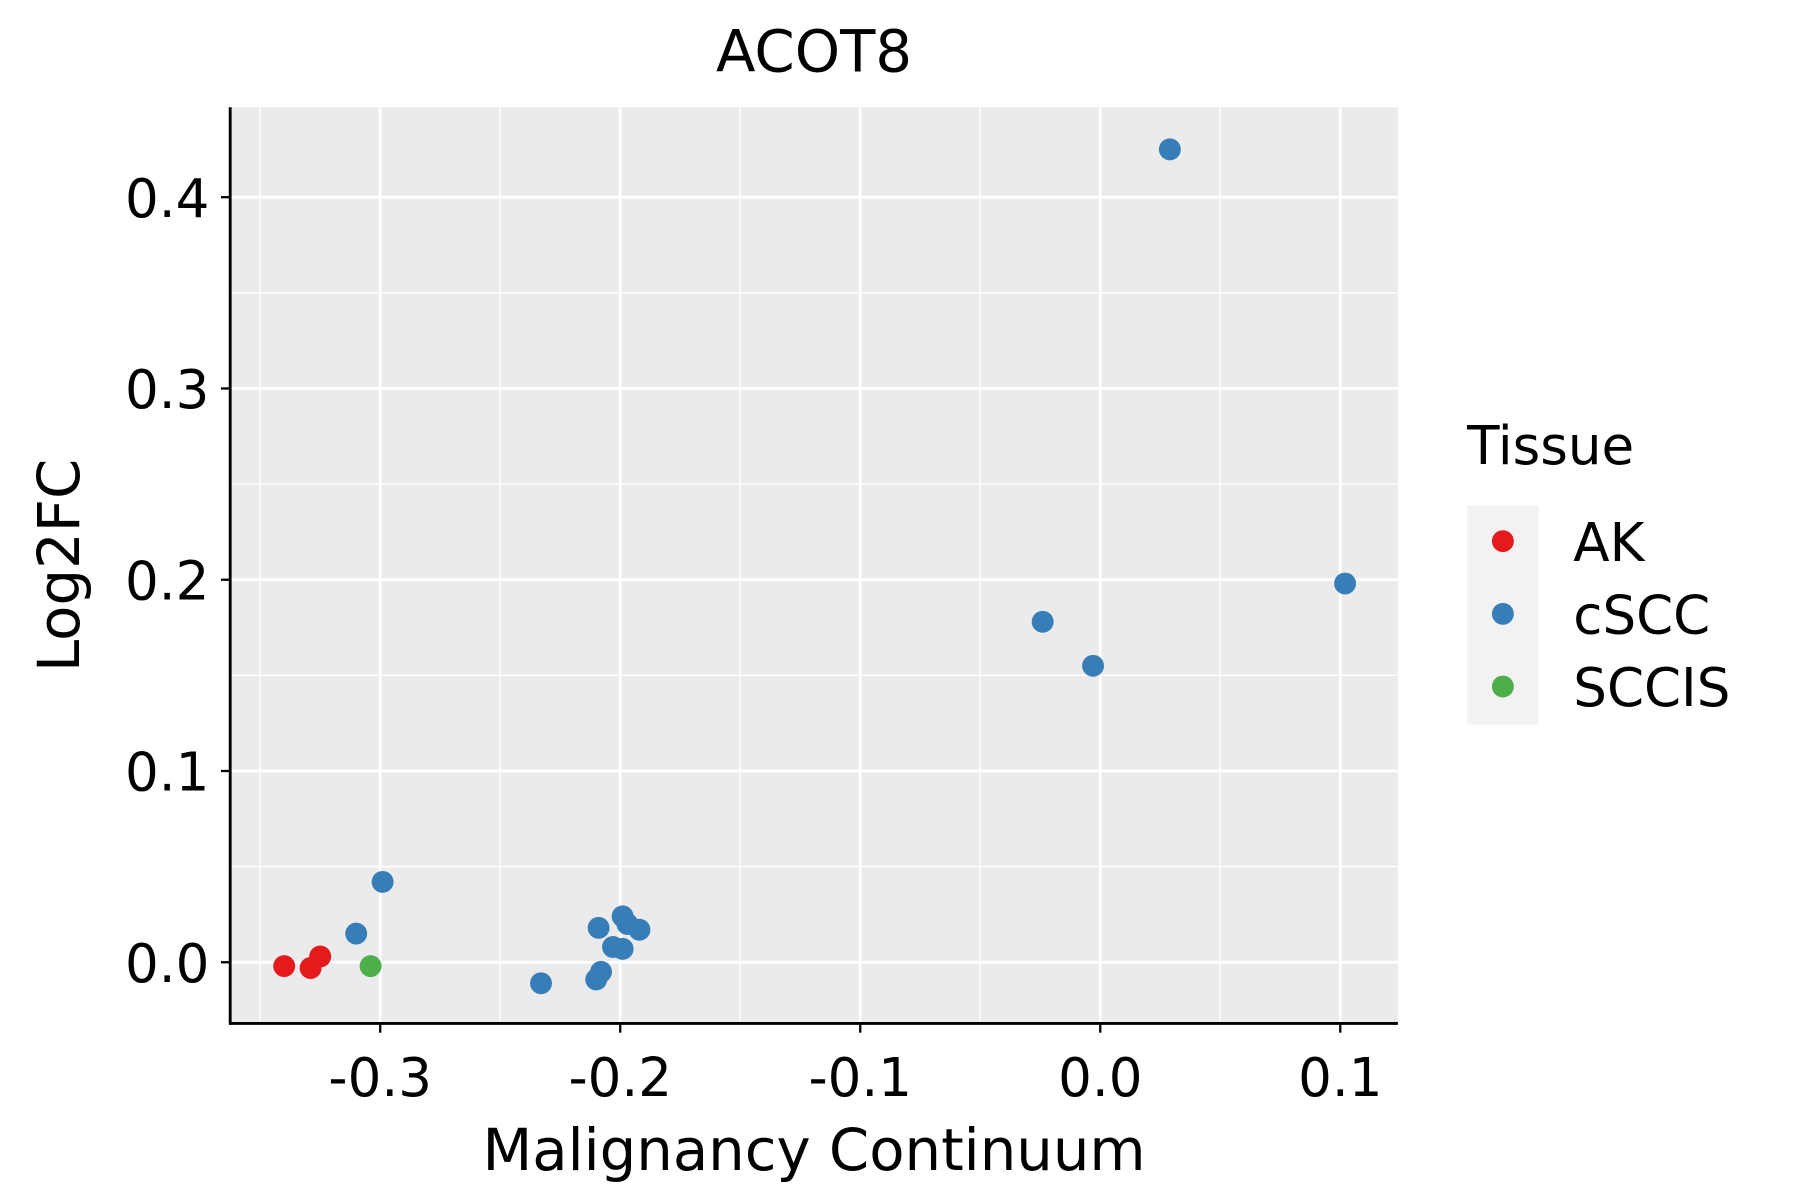  What do you see at coordinates (59, 565) in the screenshot?
I see `y-axis-label: Log2FC` at bounding box center [59, 565].